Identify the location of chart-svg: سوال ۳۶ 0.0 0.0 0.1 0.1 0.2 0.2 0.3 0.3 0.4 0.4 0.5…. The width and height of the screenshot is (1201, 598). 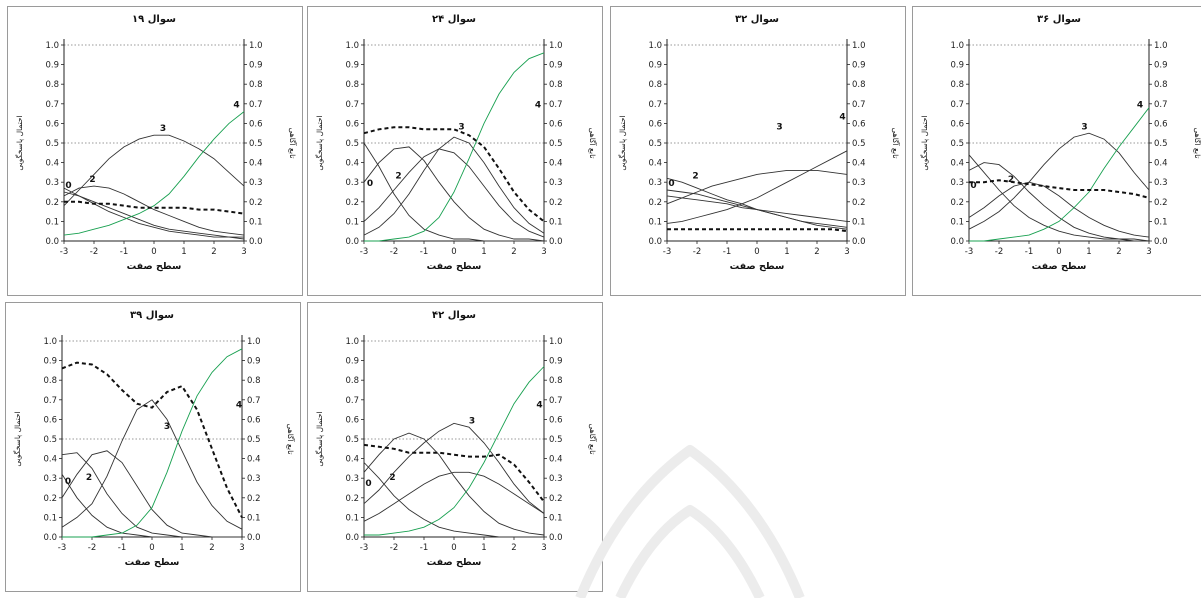
(1060, 143).